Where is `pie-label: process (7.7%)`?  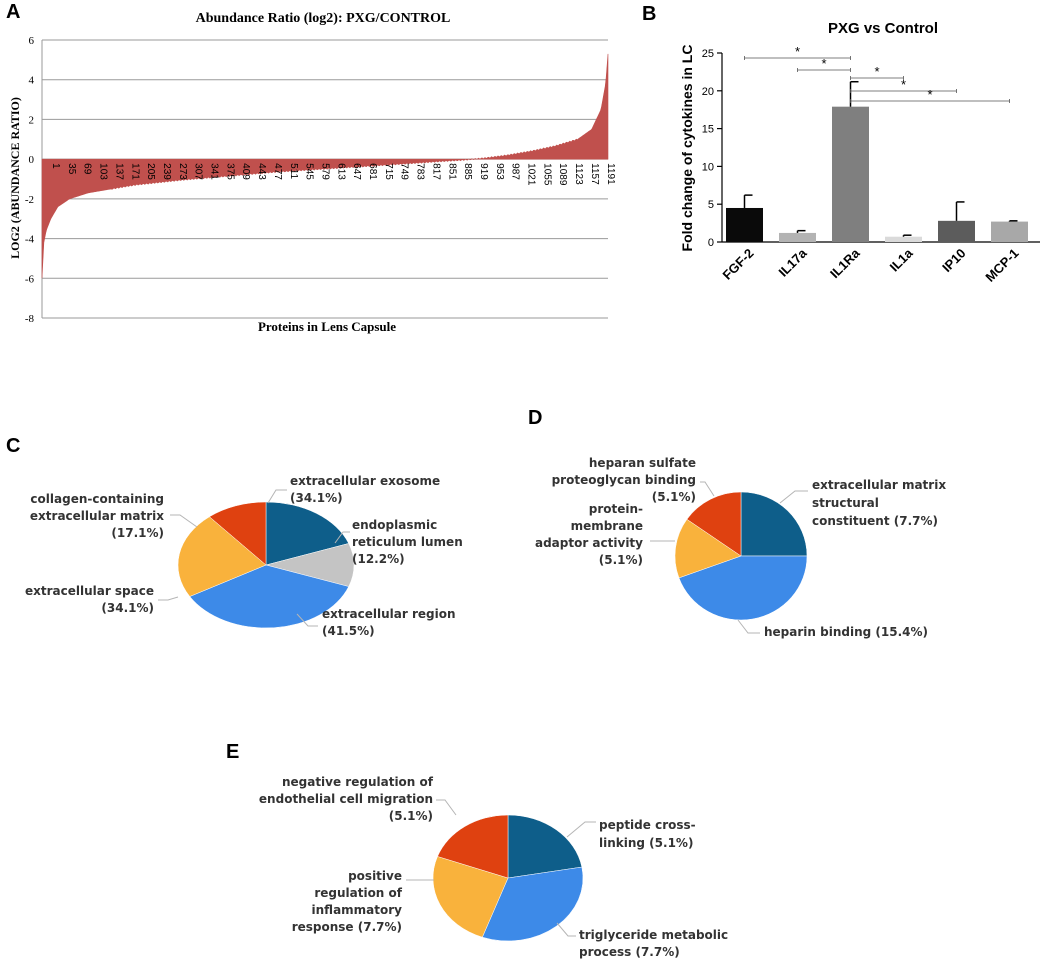
pie-label: process (7.7%) is located at coordinates (629, 952).